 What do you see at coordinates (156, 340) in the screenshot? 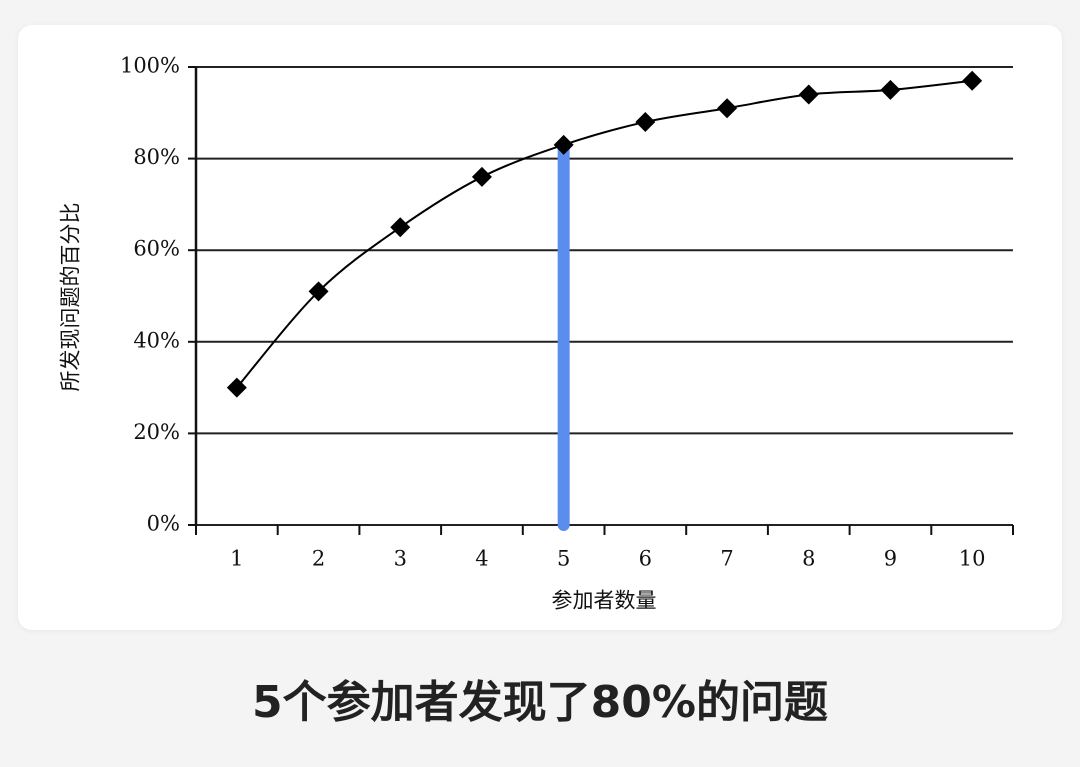
I see `y-tick-label: 40%` at bounding box center [156, 340].